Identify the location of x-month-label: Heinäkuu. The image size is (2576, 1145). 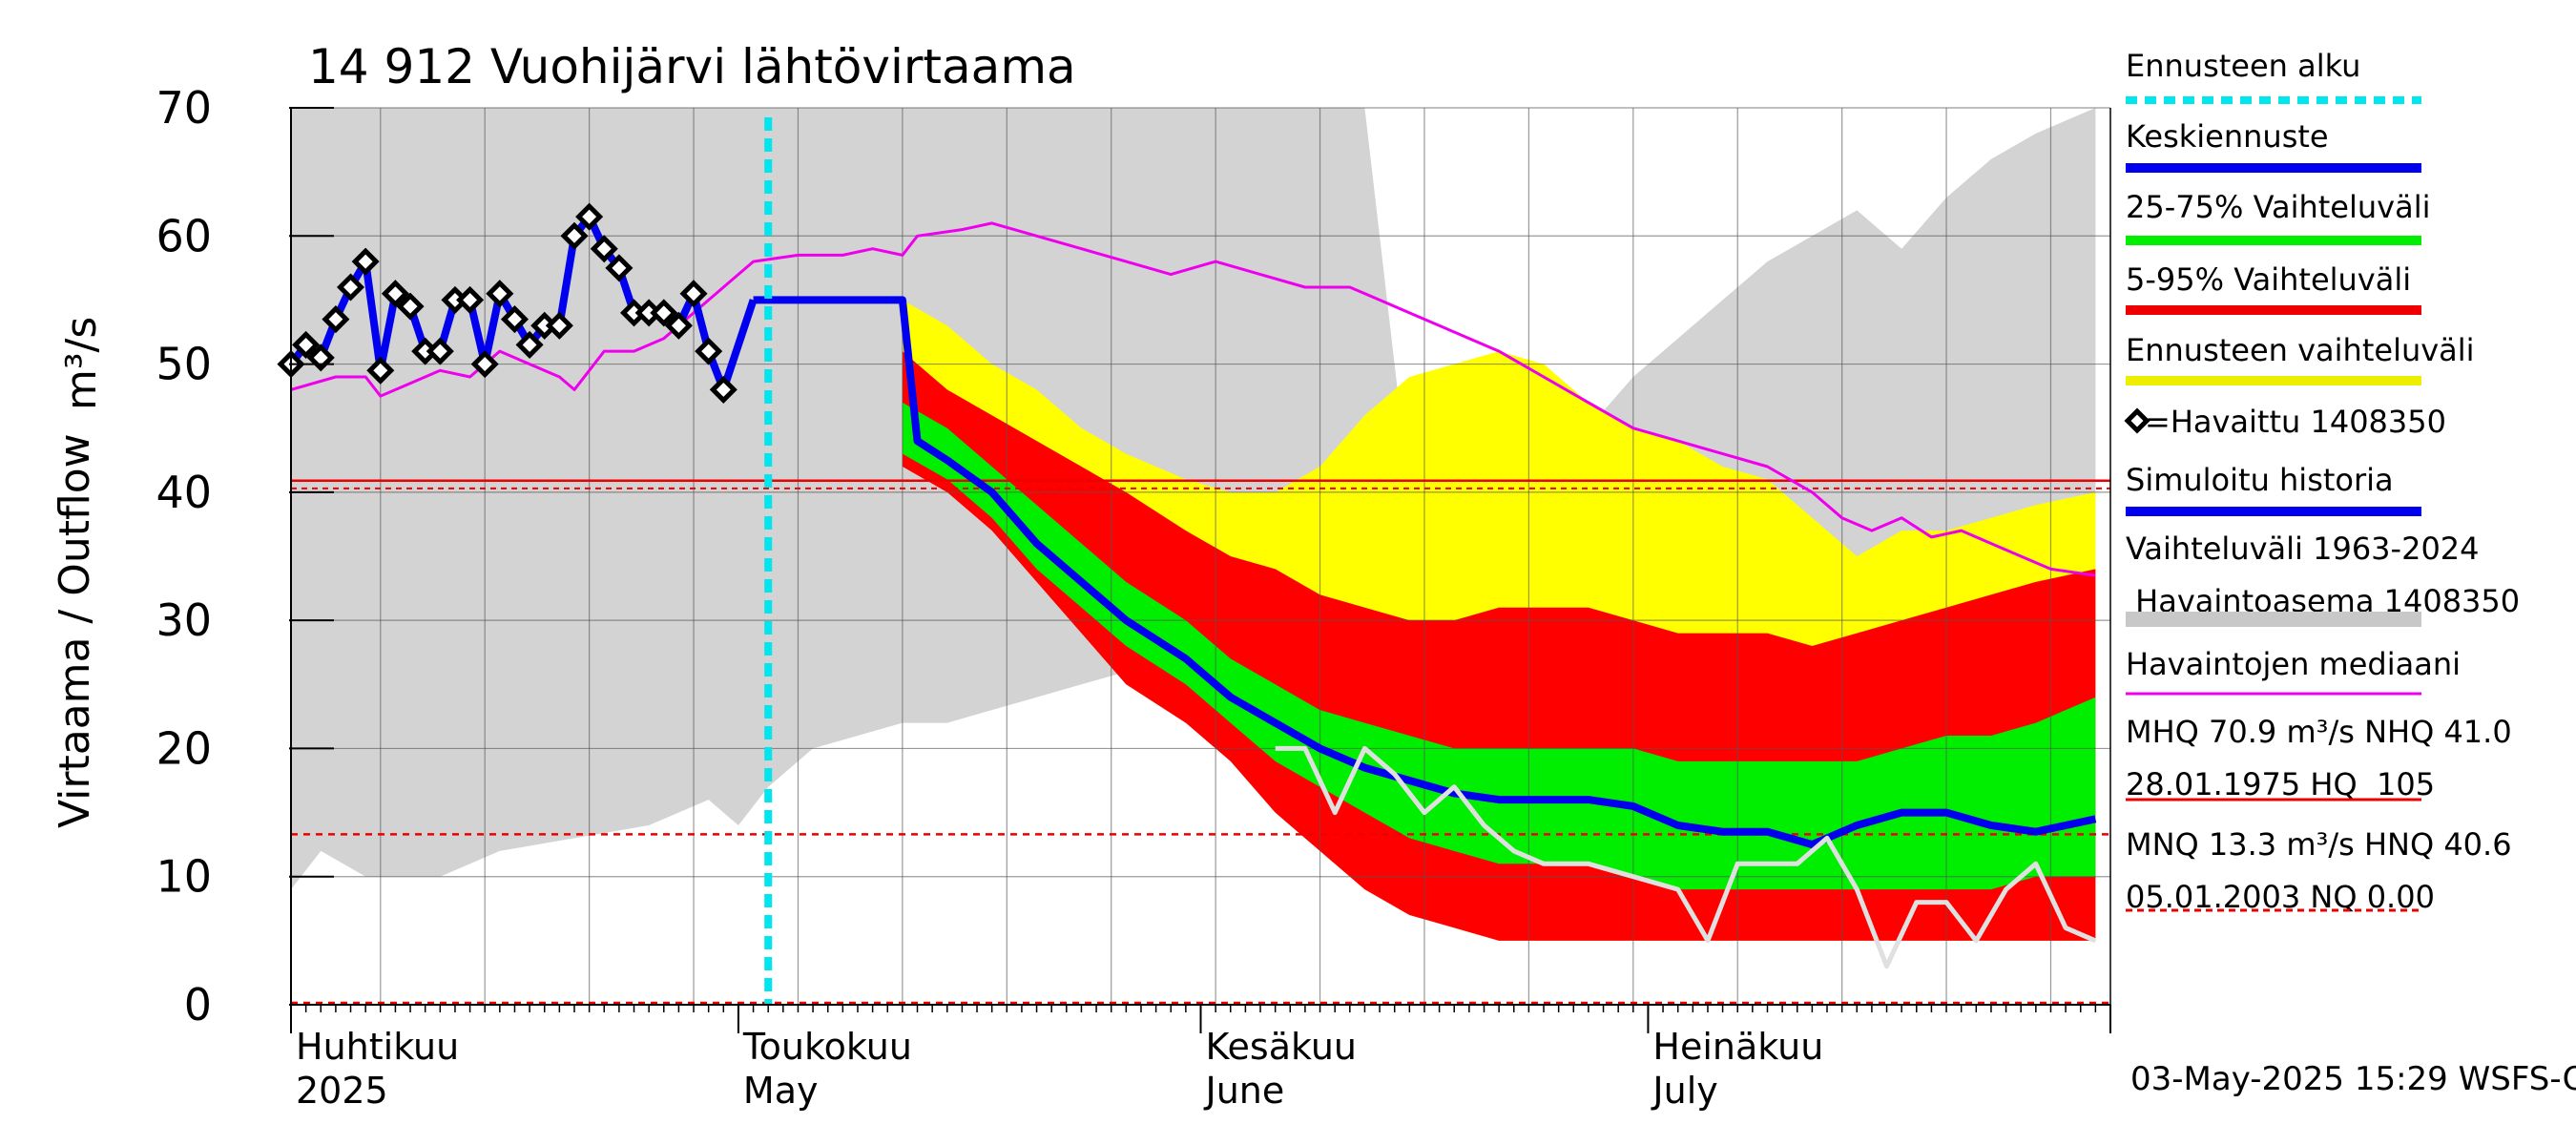
(1737, 1047).